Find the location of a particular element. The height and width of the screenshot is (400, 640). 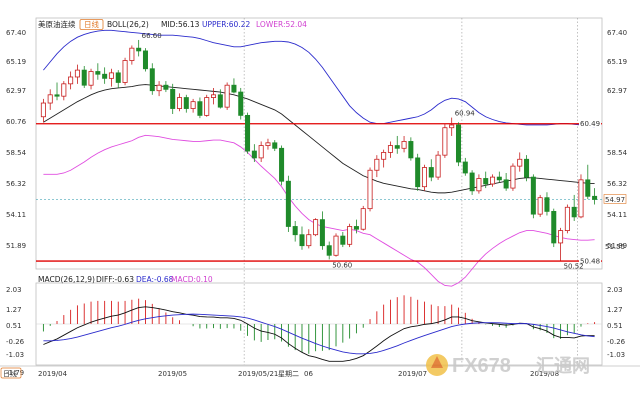

period-button is located at coordinates (11, 373).